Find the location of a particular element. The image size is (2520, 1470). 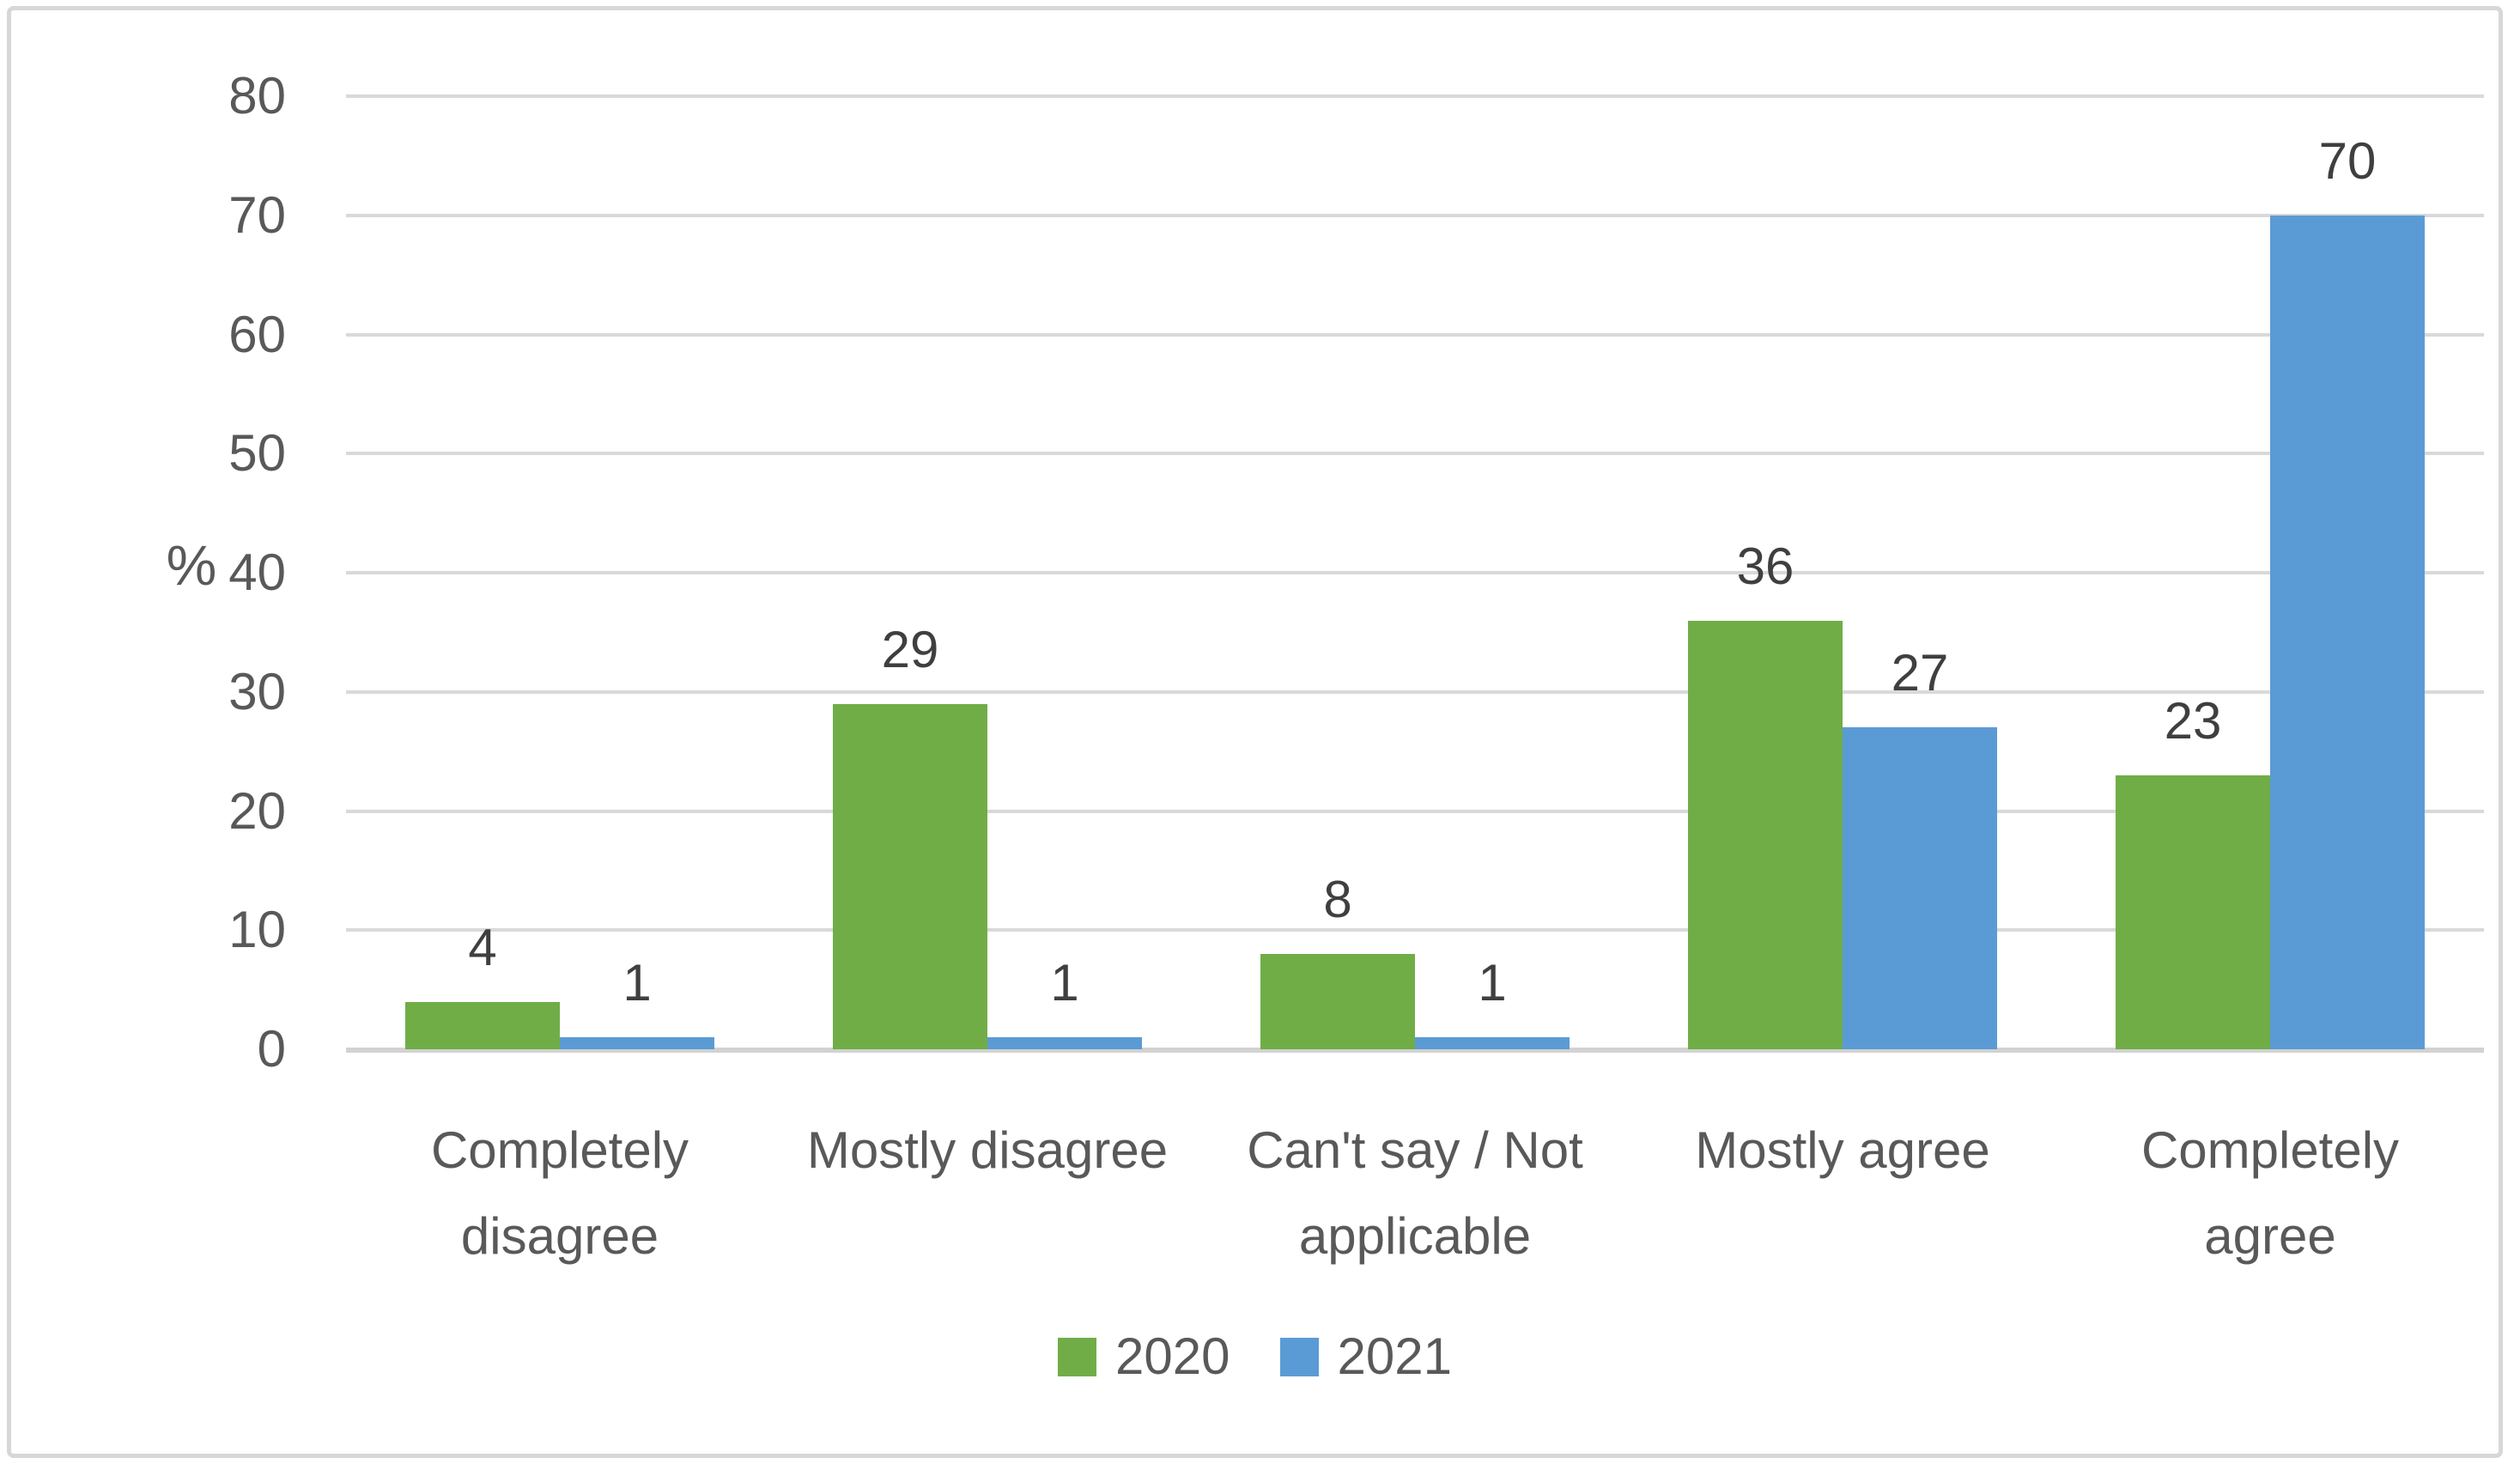

y-tick-label-10: 10 is located at coordinates (257, 930).